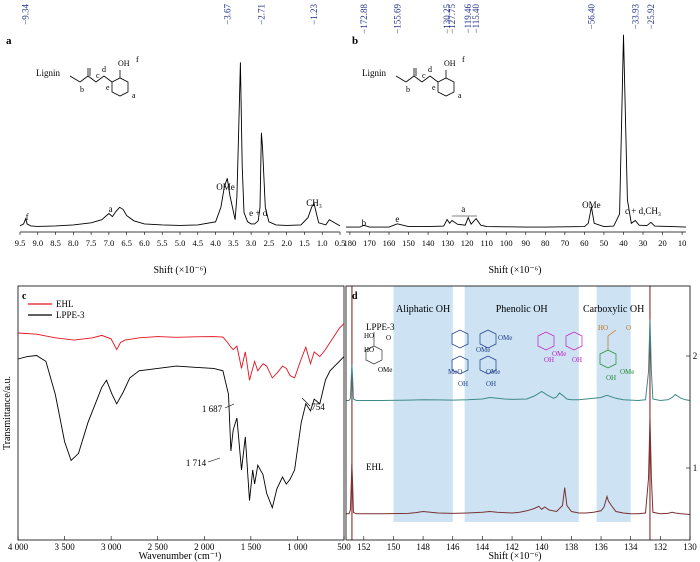 This screenshot has height=562, width=700. What do you see at coordinates (394, 547) in the screenshot?
I see `x-tick-label-d: 150` at bounding box center [394, 547].